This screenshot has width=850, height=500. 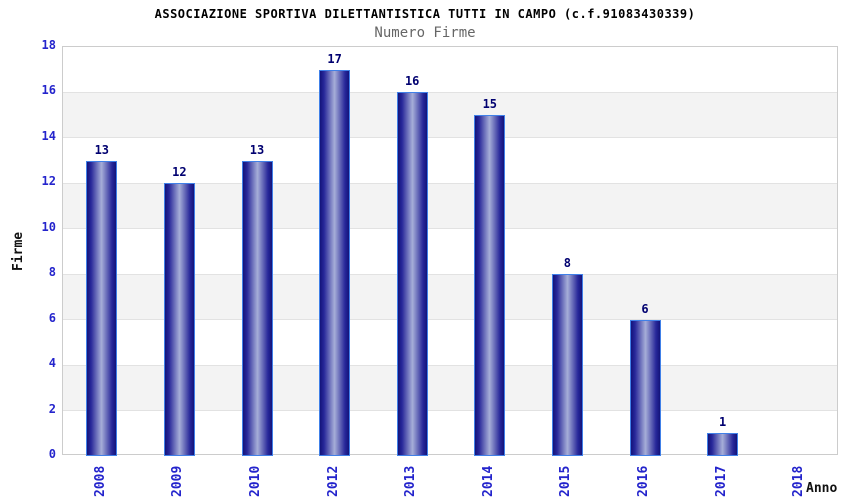 What do you see at coordinates (722, 422) in the screenshot?
I see `bar-value-label: 1` at bounding box center [722, 422].